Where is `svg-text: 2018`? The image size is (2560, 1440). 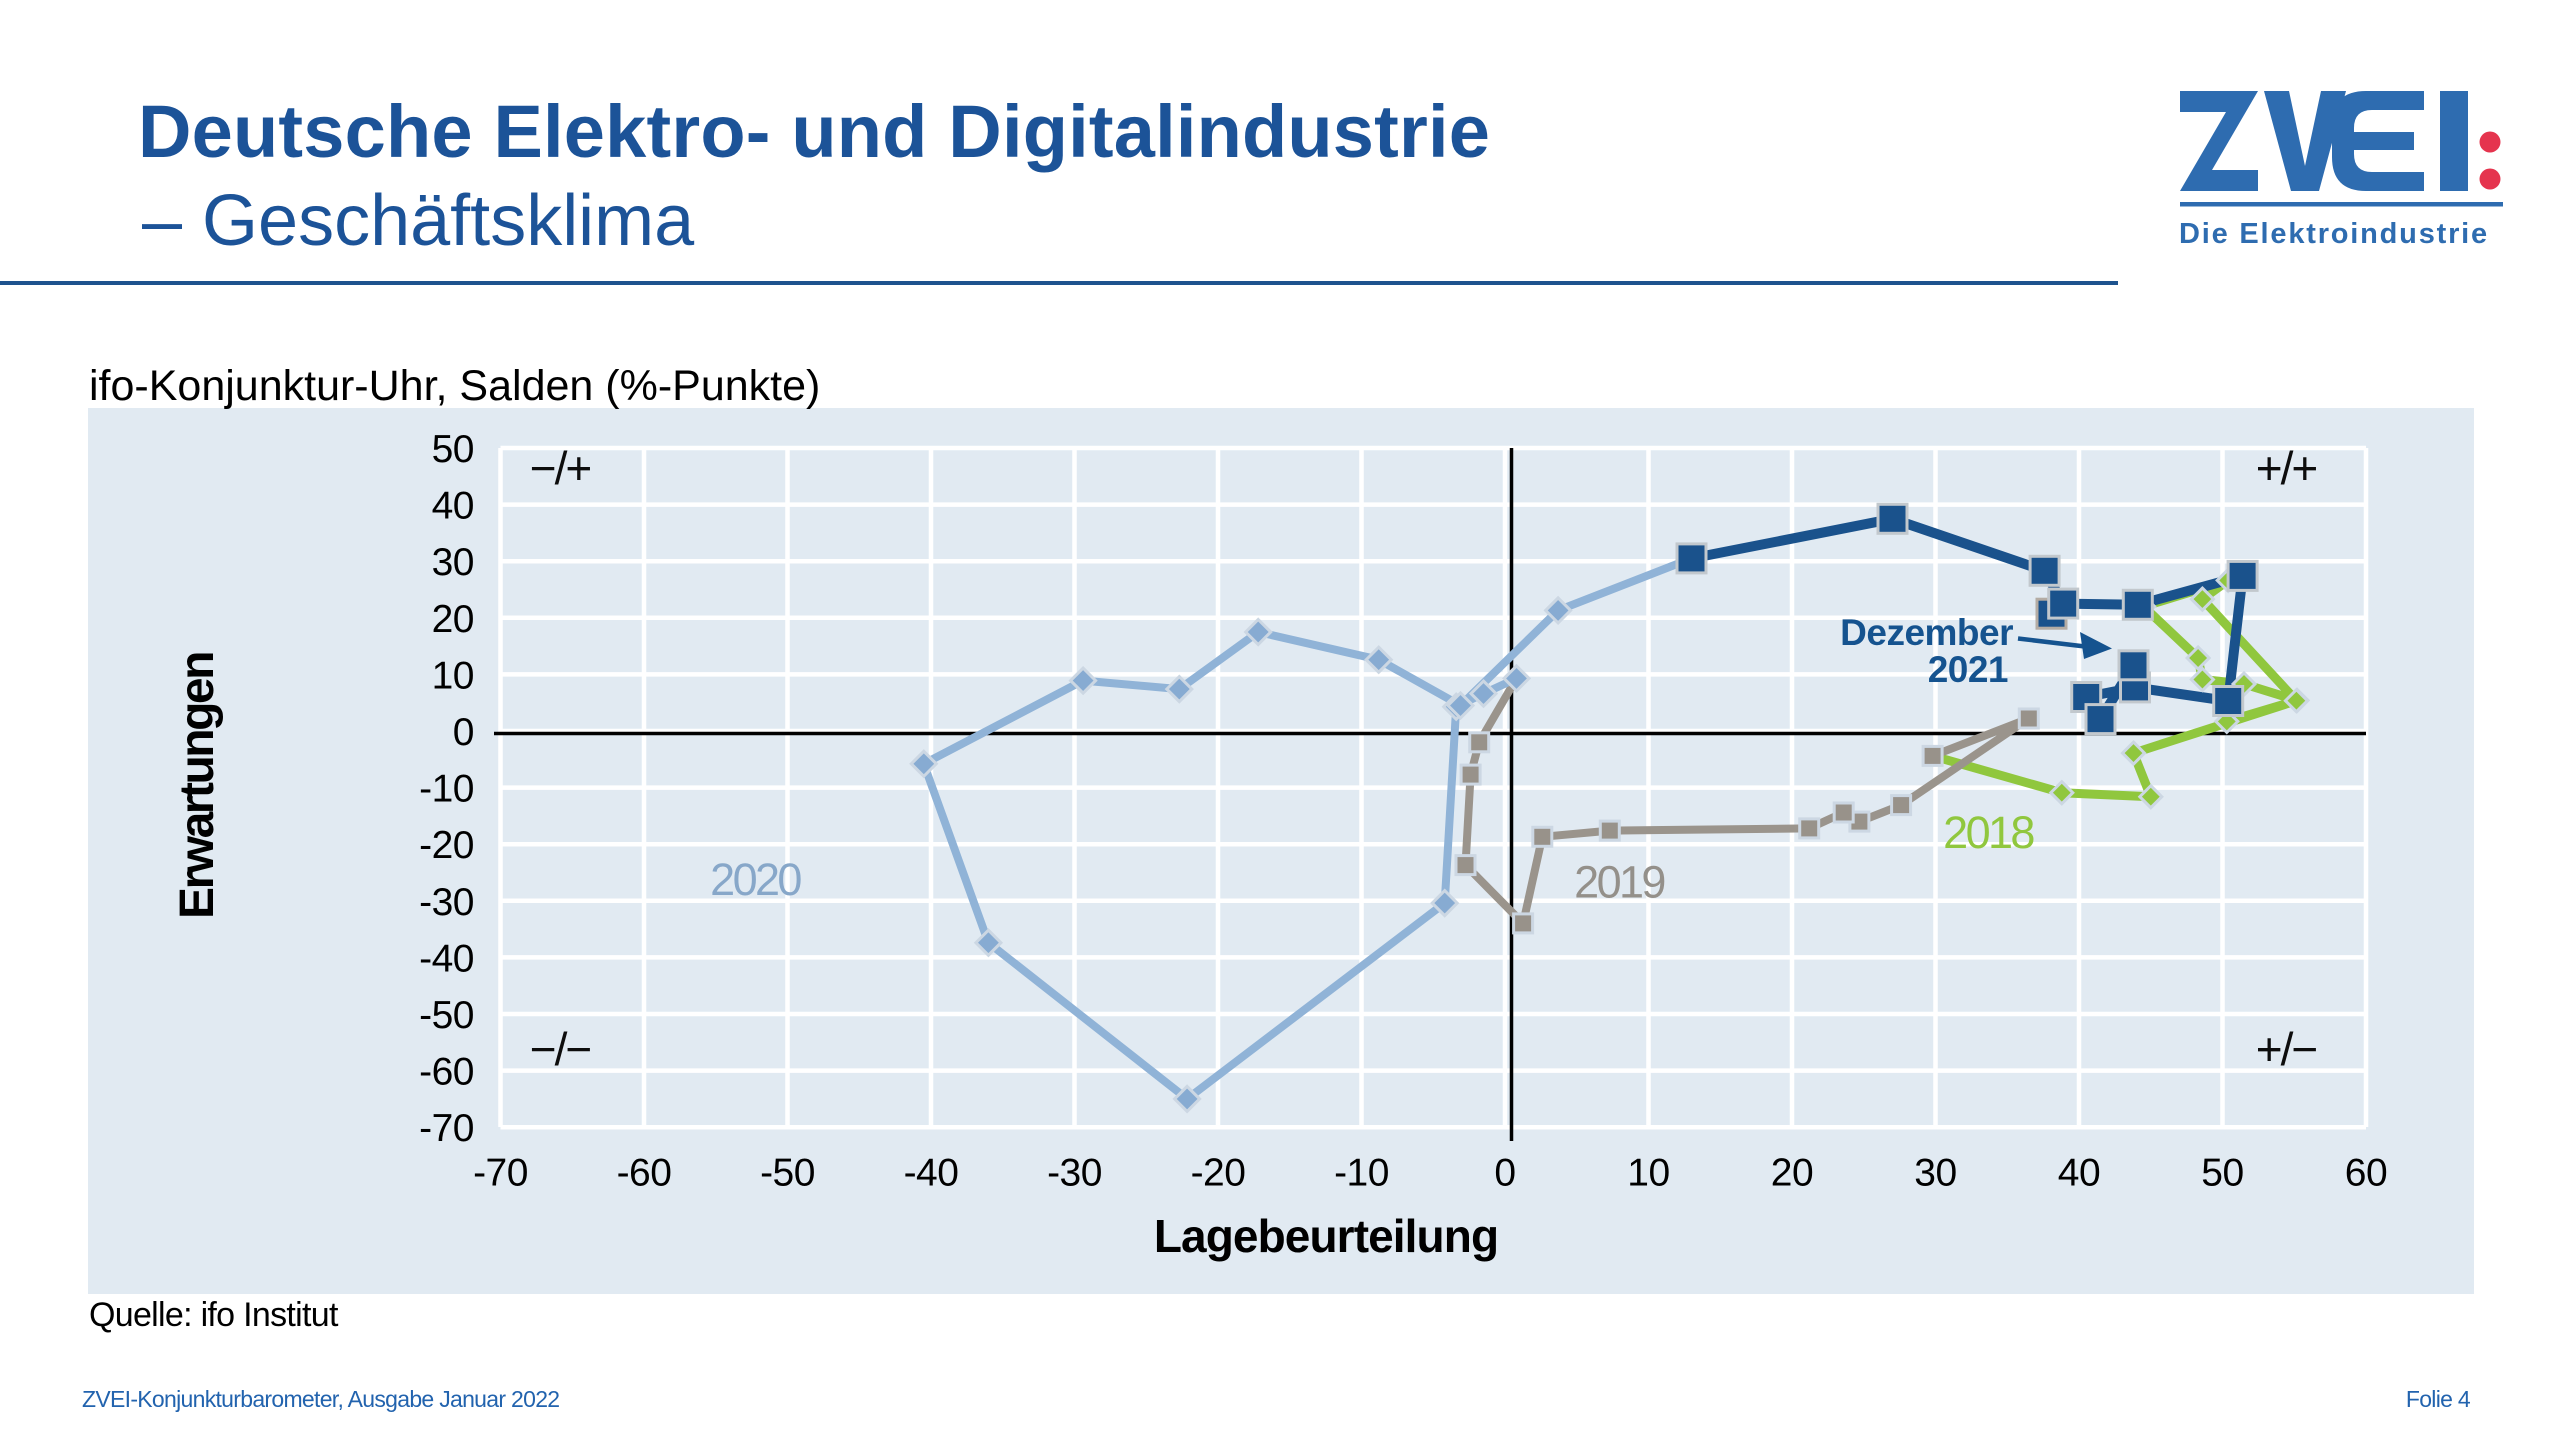
svg-text: 2018 is located at coordinates (1988, 832).